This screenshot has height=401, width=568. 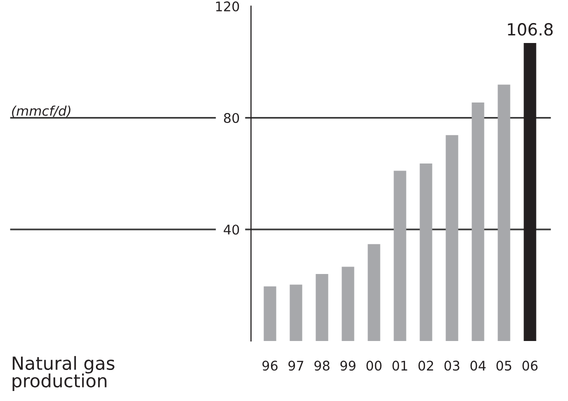 What do you see at coordinates (400, 365) in the screenshot?
I see `x-tick-label: 01` at bounding box center [400, 365].